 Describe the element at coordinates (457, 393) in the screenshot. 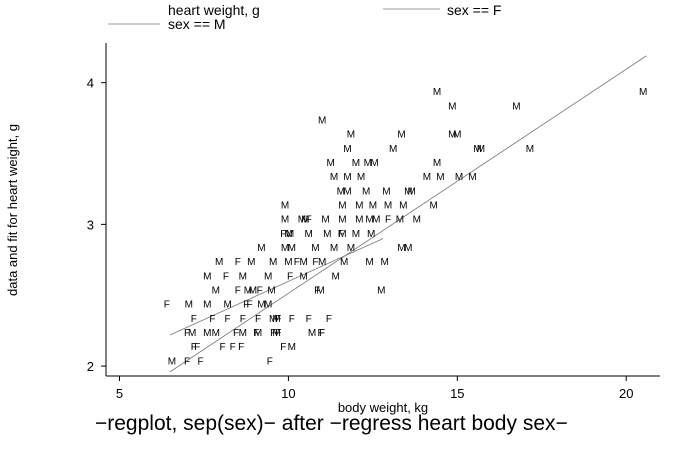

I see `x-tick-label: 15` at that location.